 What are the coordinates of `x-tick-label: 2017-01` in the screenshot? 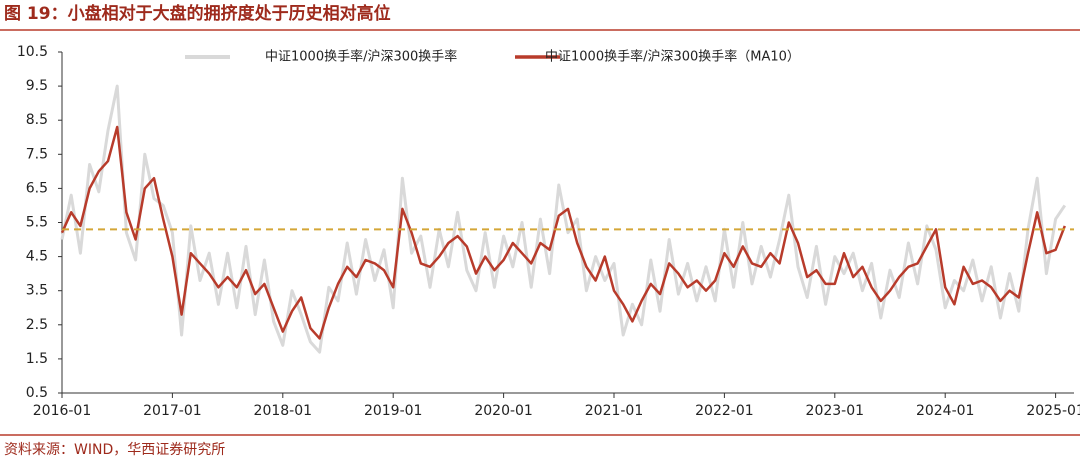 It's located at (172, 411).